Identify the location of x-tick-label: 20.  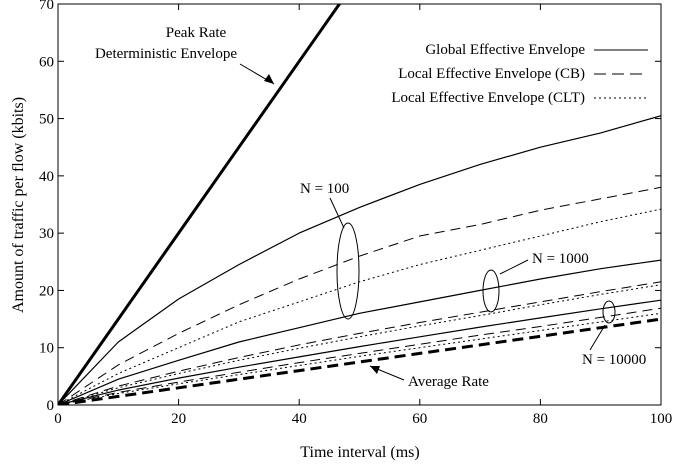
(178, 419).